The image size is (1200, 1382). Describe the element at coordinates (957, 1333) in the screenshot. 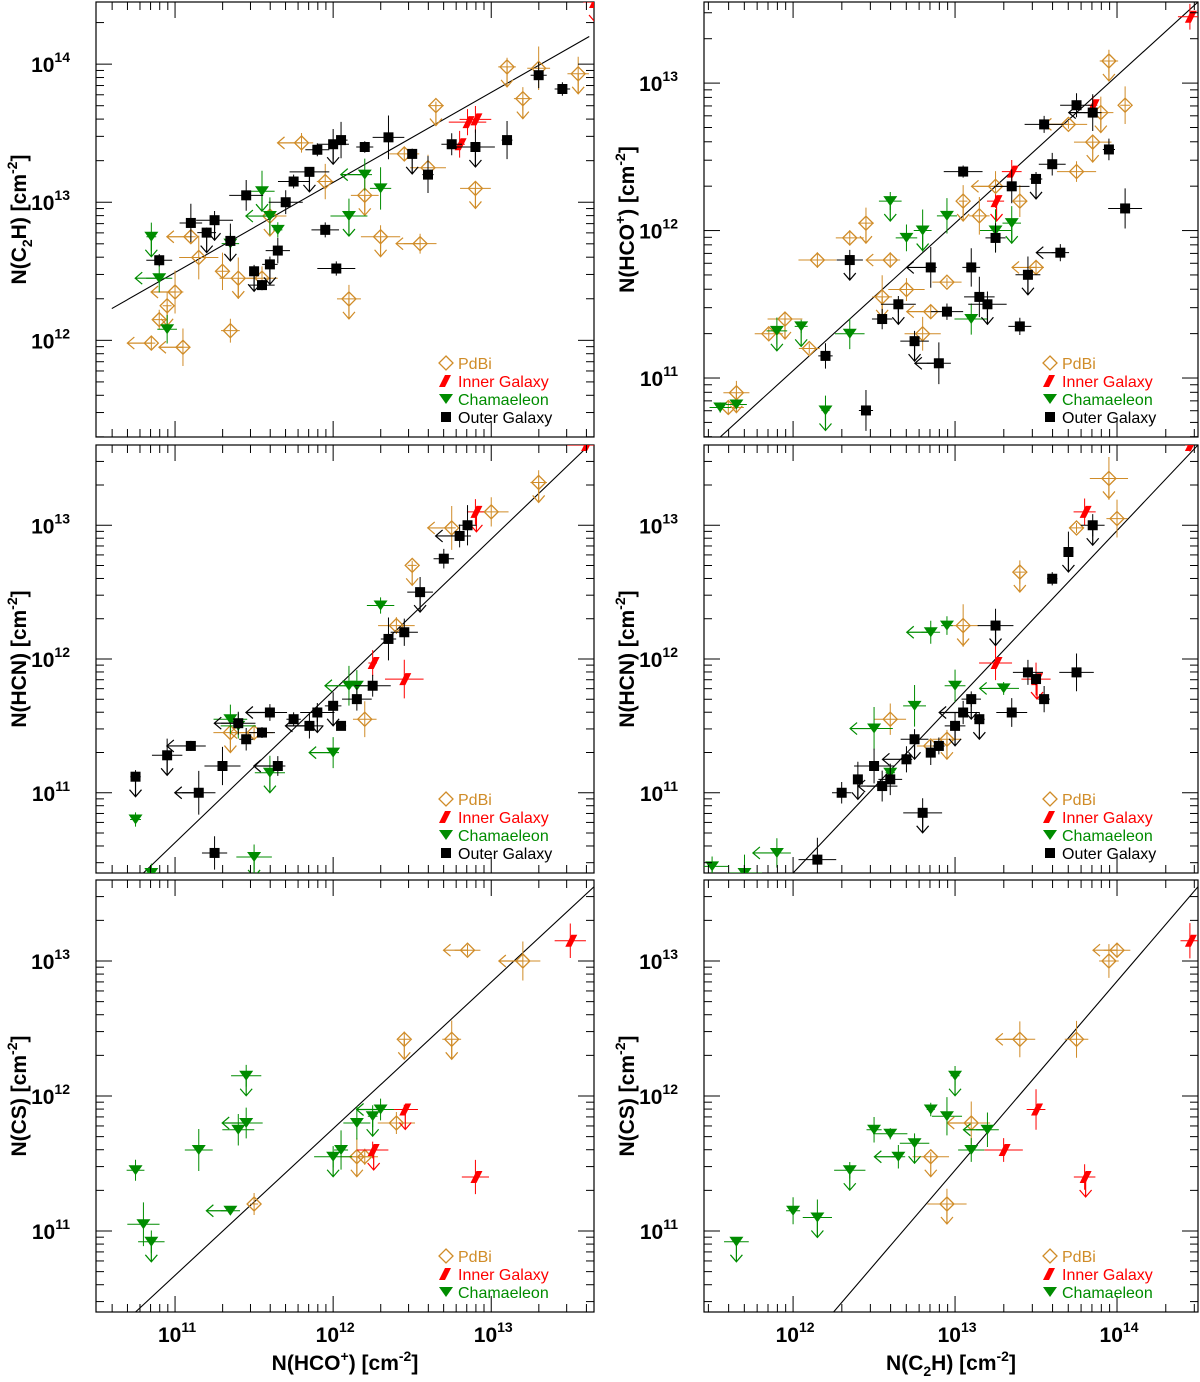

I see `x-tick-label: 1013` at that location.